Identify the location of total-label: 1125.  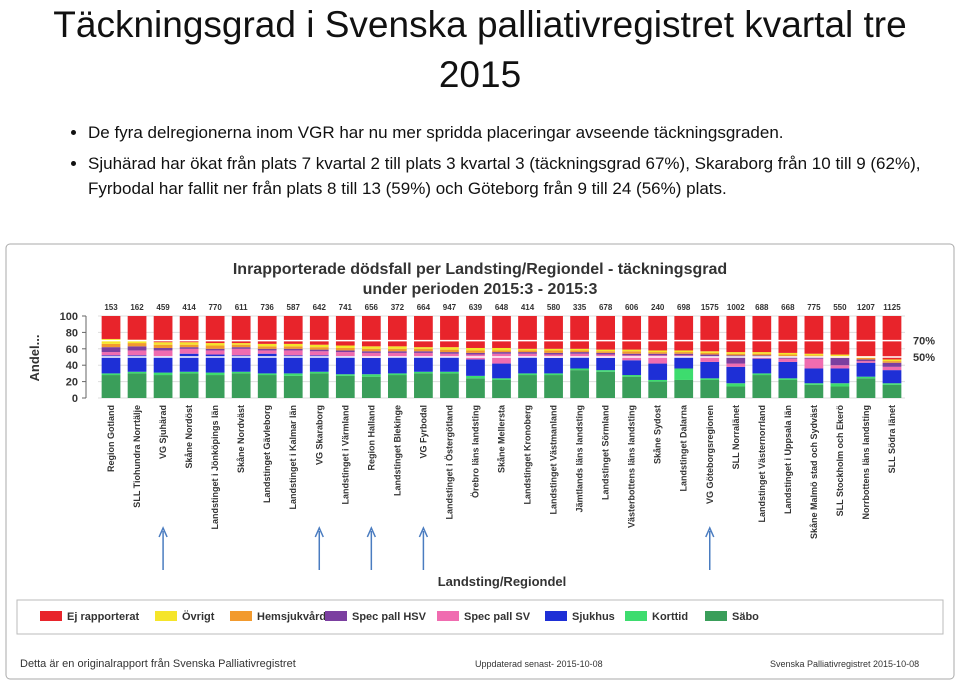
(892, 307).